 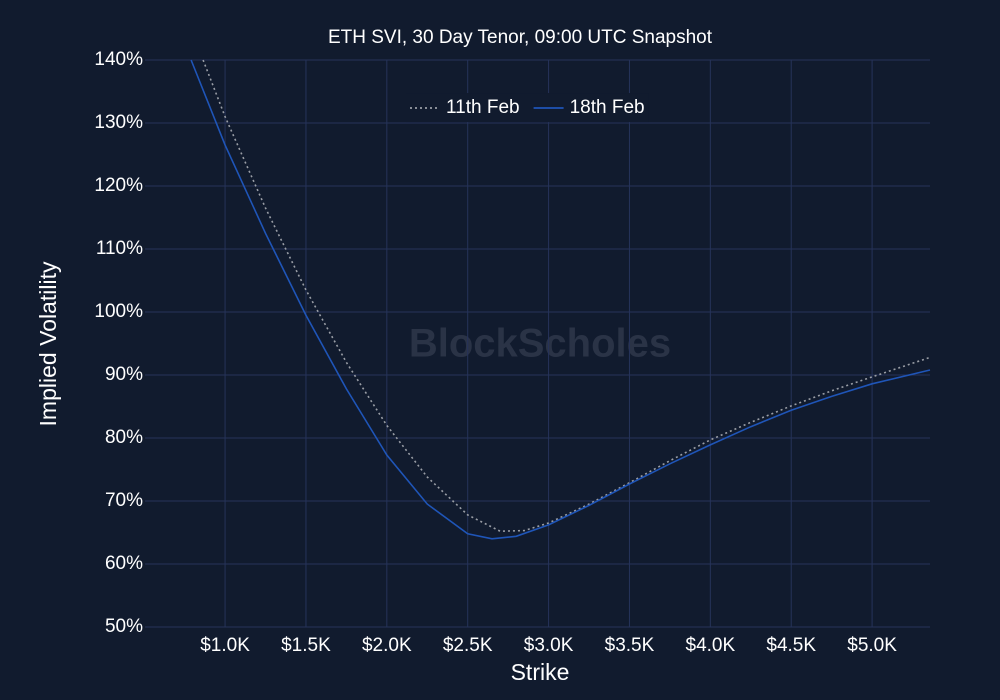 What do you see at coordinates (306, 645) in the screenshot?
I see `x-tick-label: $1.5K` at bounding box center [306, 645].